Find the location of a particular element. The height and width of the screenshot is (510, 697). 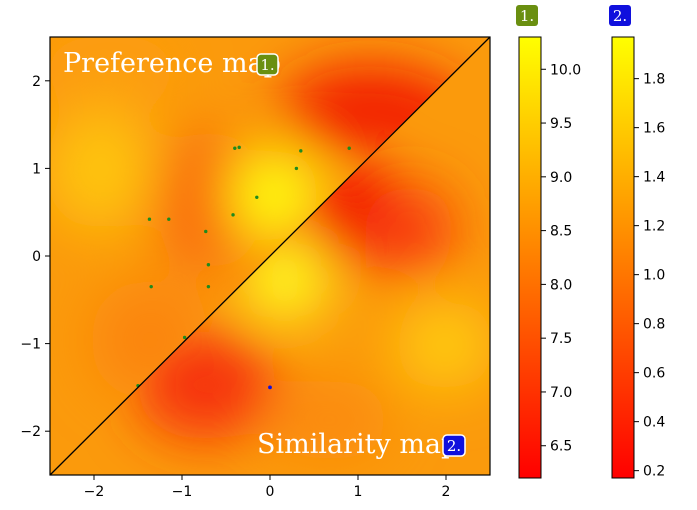

colorbar-1-tick-label: 9.5 is located at coordinates (561, 124).